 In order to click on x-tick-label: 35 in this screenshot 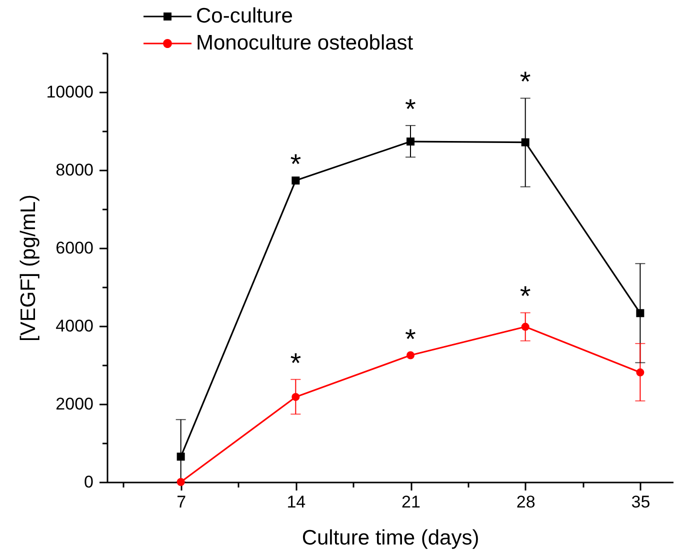, I will do `click(640, 502)`.